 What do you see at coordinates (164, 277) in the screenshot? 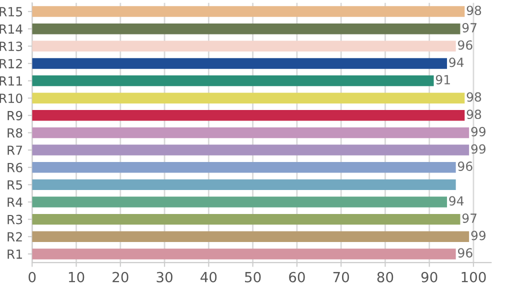
I see `x-tick-label: 30` at bounding box center [164, 277].